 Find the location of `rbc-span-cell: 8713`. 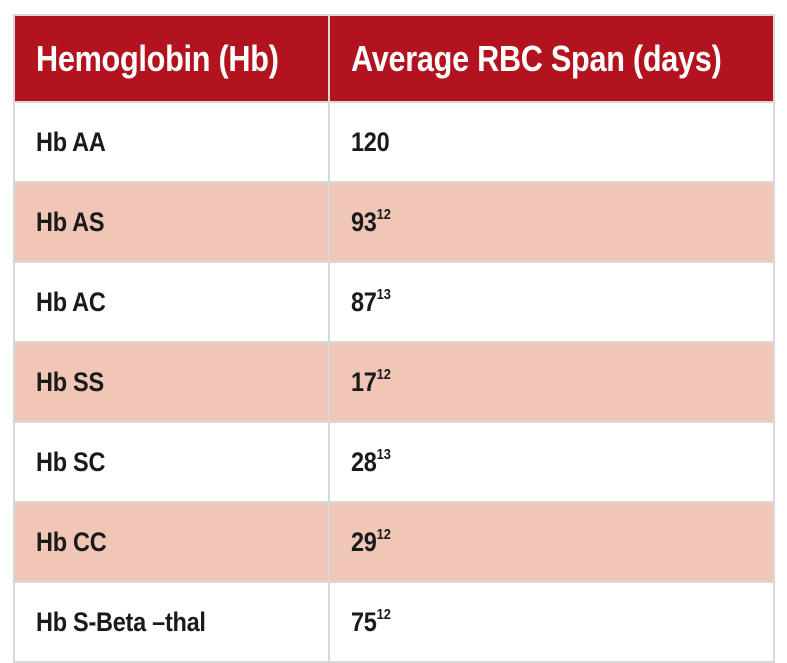

rbc-span-cell: 8713 is located at coordinates (551, 302).